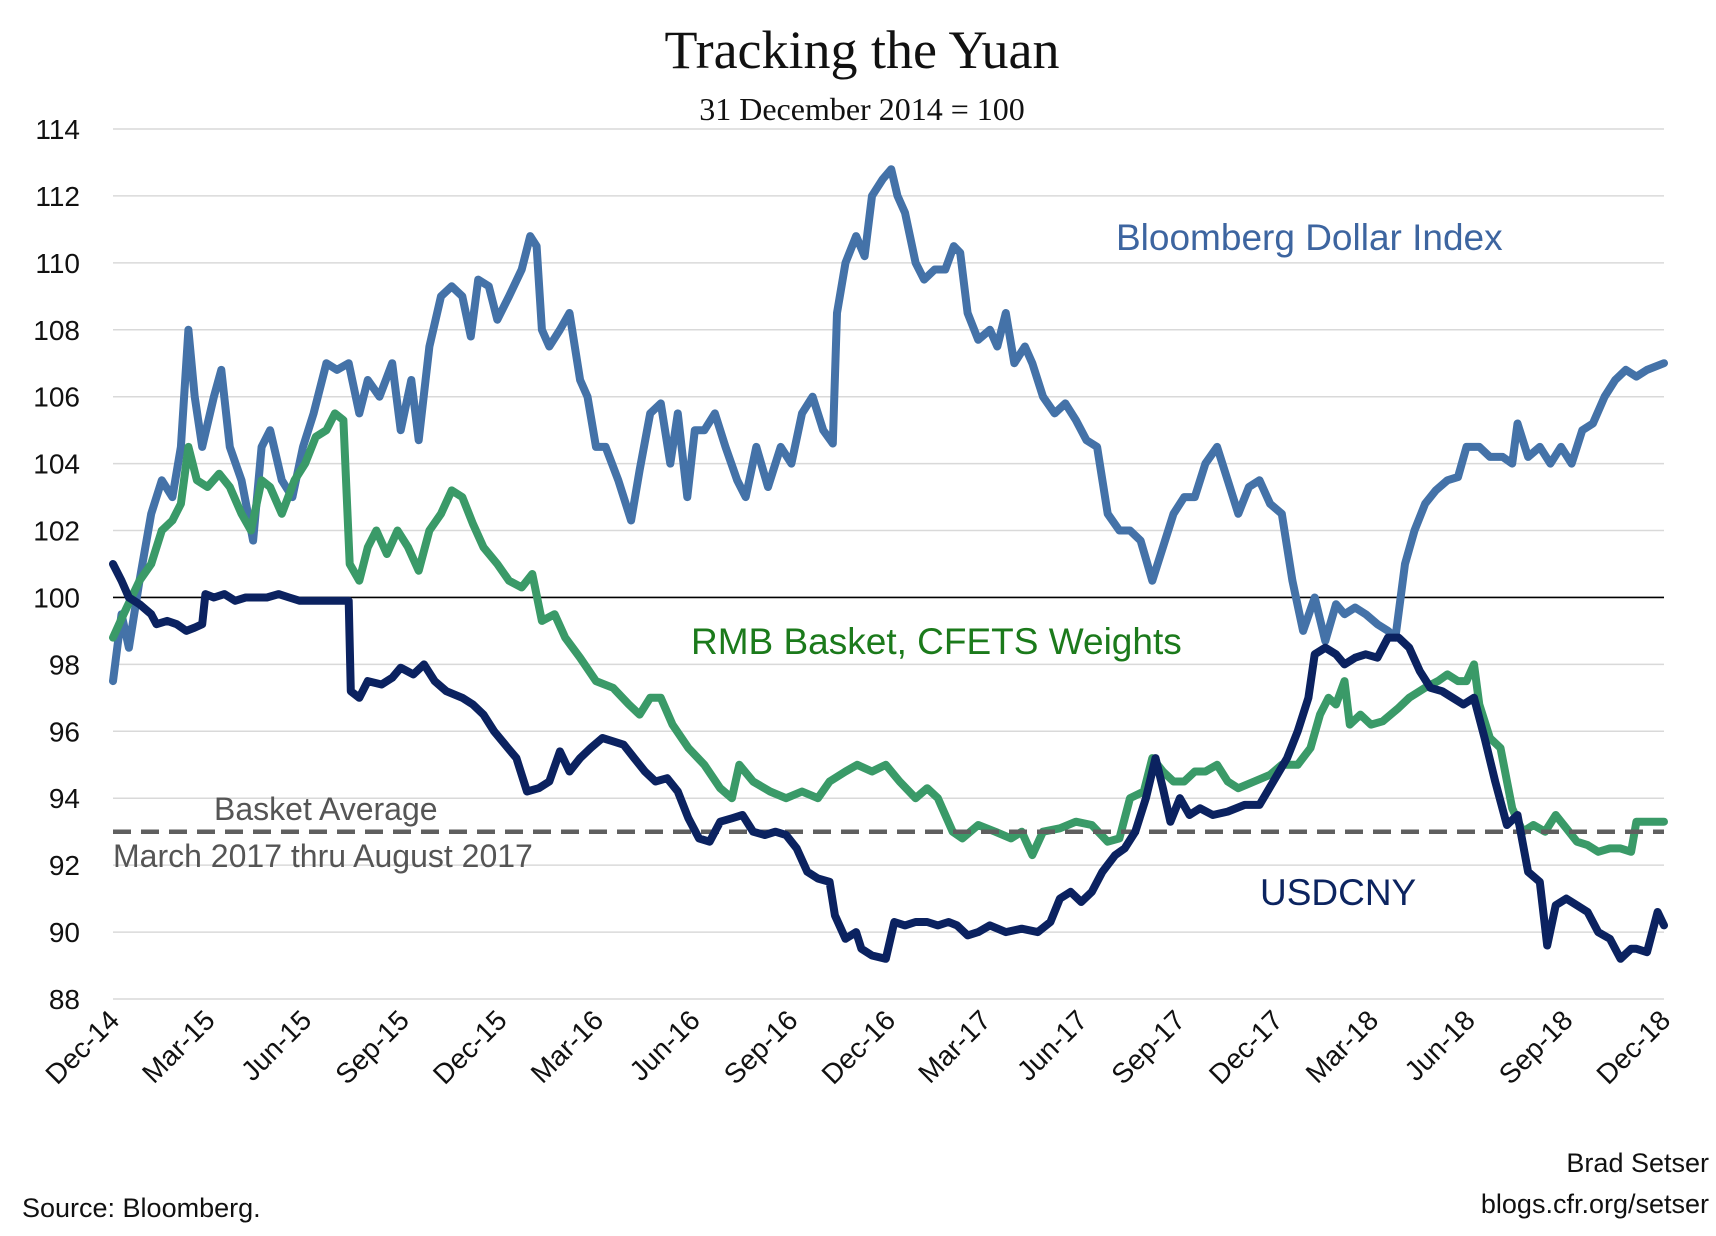 This screenshot has height=1236, width=1716. I want to click on x-tick-label: Dec-17, so click(1246, 1047).